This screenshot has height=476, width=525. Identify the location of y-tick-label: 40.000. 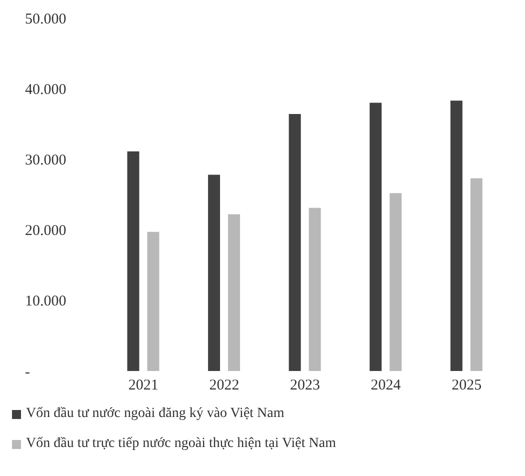
(45, 90).